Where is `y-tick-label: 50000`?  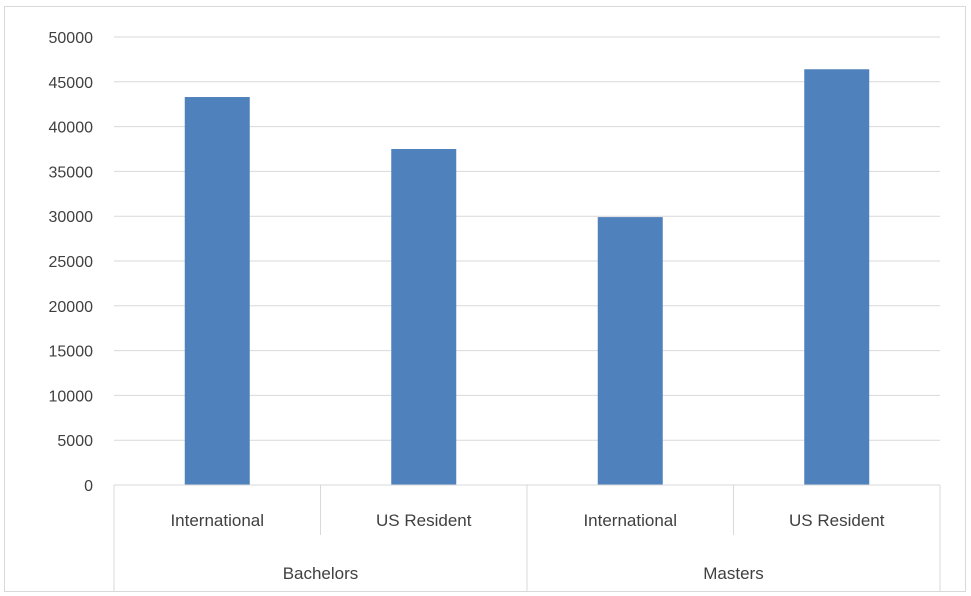
y-tick-label: 50000 is located at coordinates (71, 38).